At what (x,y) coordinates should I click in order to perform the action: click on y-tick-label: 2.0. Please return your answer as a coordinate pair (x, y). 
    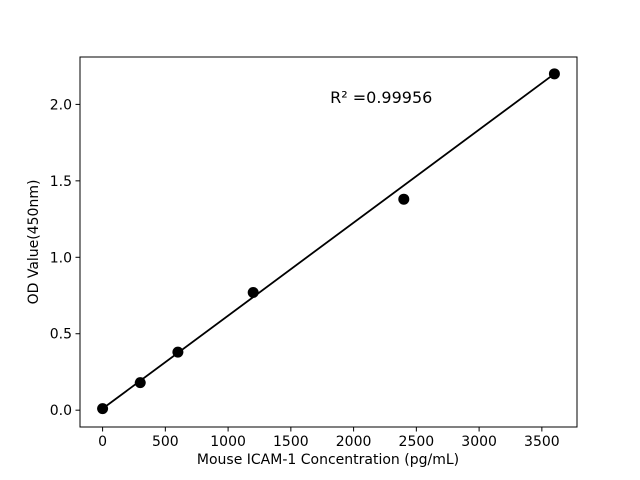
    Looking at the image, I should click on (61, 105).